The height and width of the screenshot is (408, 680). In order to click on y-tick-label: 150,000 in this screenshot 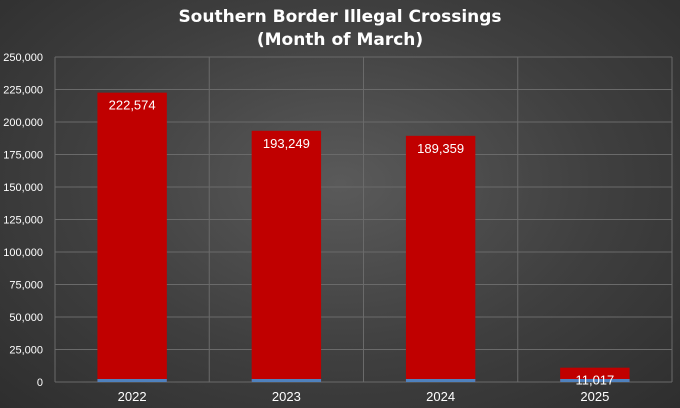, I will do `click(23, 188)`.